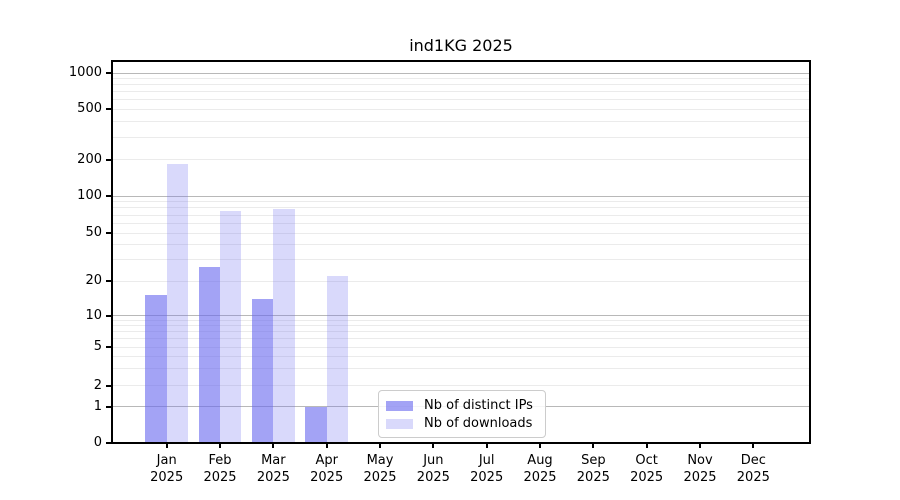 This screenshot has width=900, height=500. What do you see at coordinates (209, 355) in the screenshot?
I see `bar-distinct-ips-feb` at bounding box center [209, 355].